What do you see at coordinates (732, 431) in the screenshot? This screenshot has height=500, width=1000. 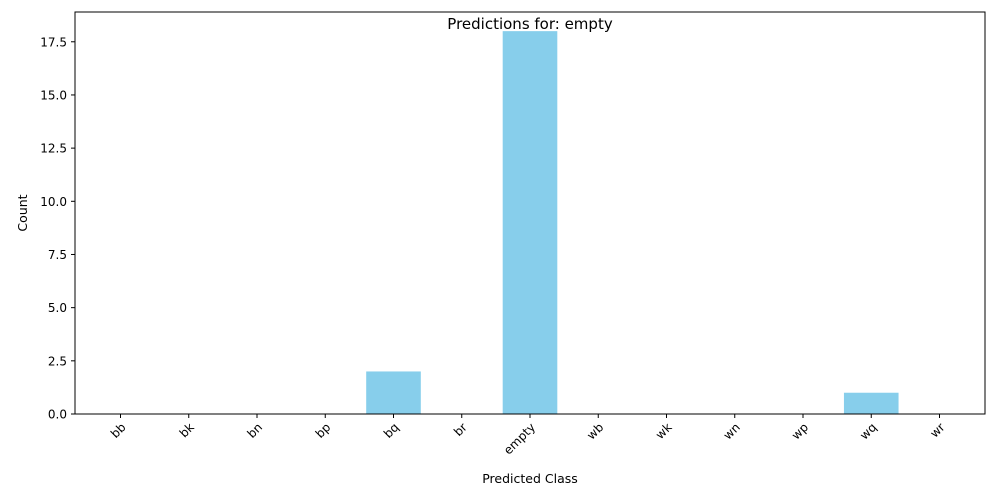 I see `x-tick-label-wn: wn` at bounding box center [732, 431].